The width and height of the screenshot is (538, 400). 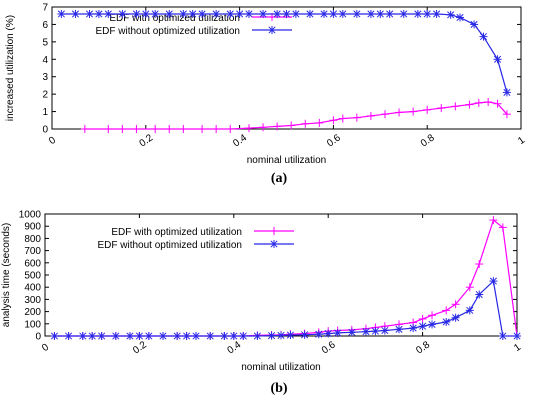 What do you see at coordinates (45, 112) in the screenshot?
I see `y-tick-label: 1` at bounding box center [45, 112].